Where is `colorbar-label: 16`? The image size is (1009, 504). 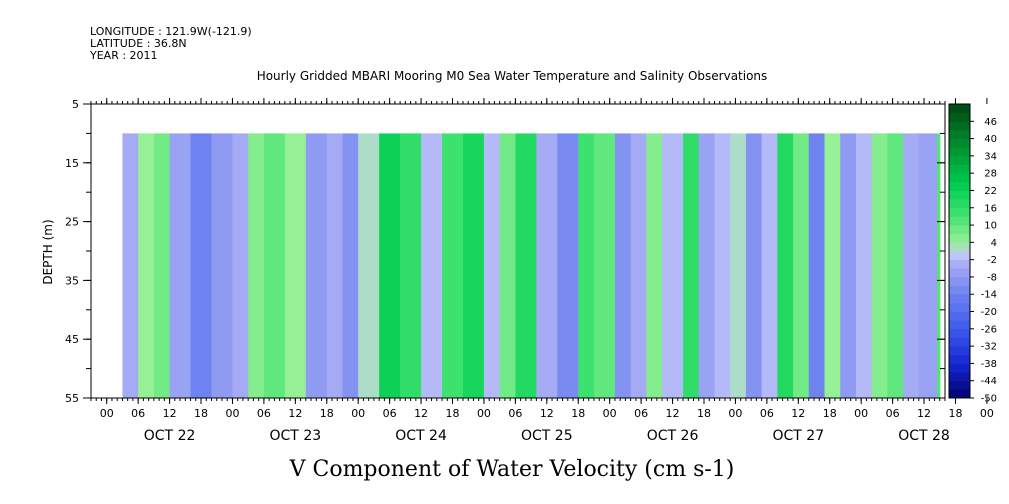 colorbar-label: 16 is located at coordinates (990, 208).